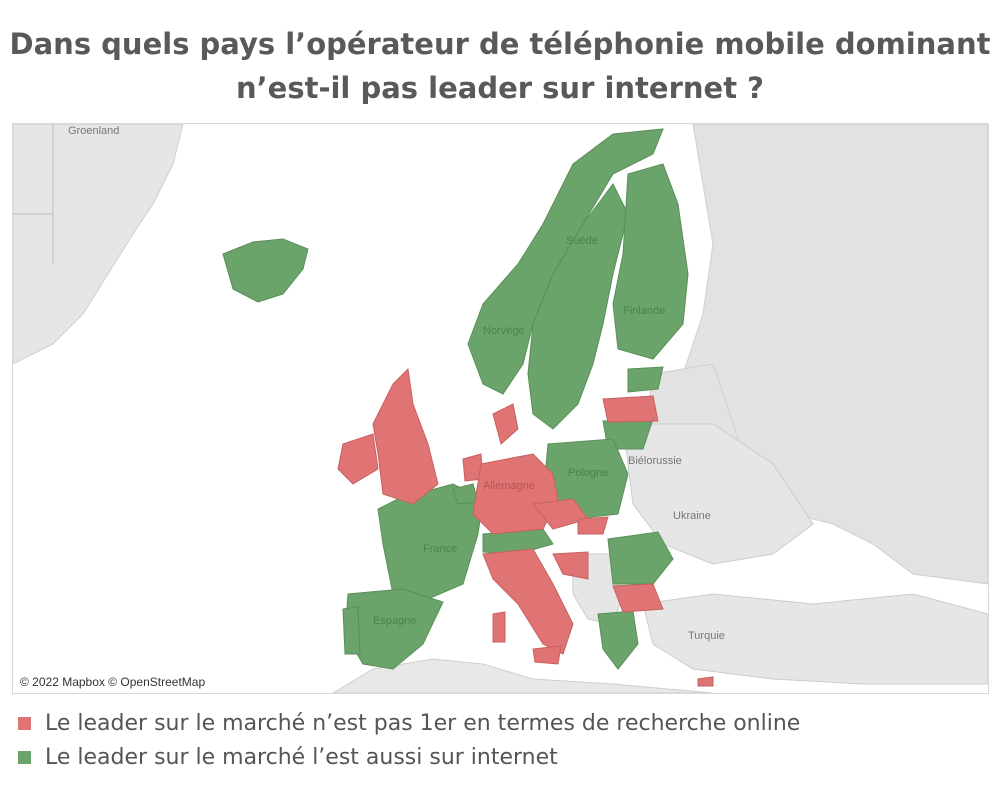  What do you see at coordinates (394, 621) in the screenshot?
I see `label-spain: Espagne` at bounding box center [394, 621].